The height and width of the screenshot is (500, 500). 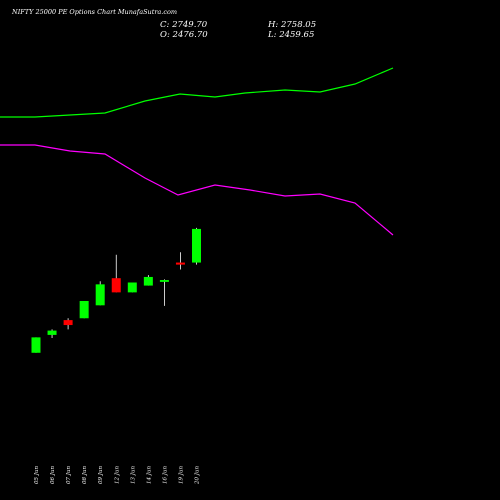 What do you see at coordinates (101, 475) in the screenshot?
I see `x-tick-label: 09 Jun` at bounding box center [101, 475].